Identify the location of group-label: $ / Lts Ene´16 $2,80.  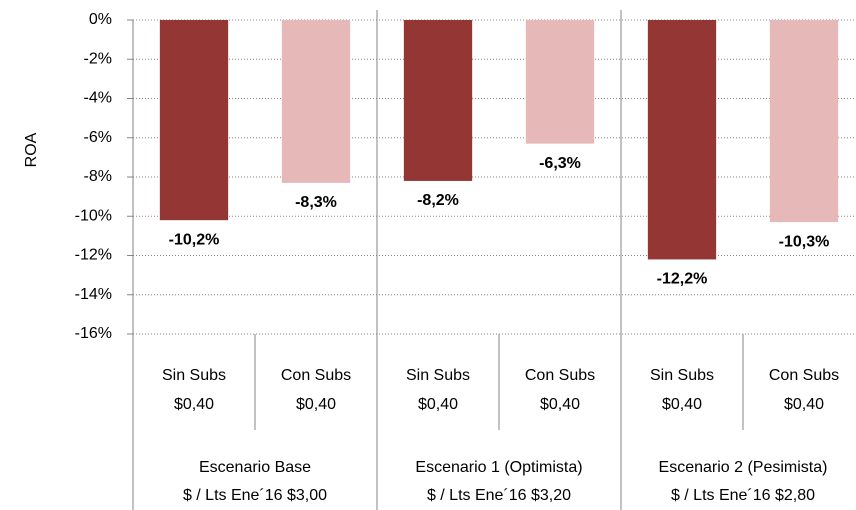
(743, 495).